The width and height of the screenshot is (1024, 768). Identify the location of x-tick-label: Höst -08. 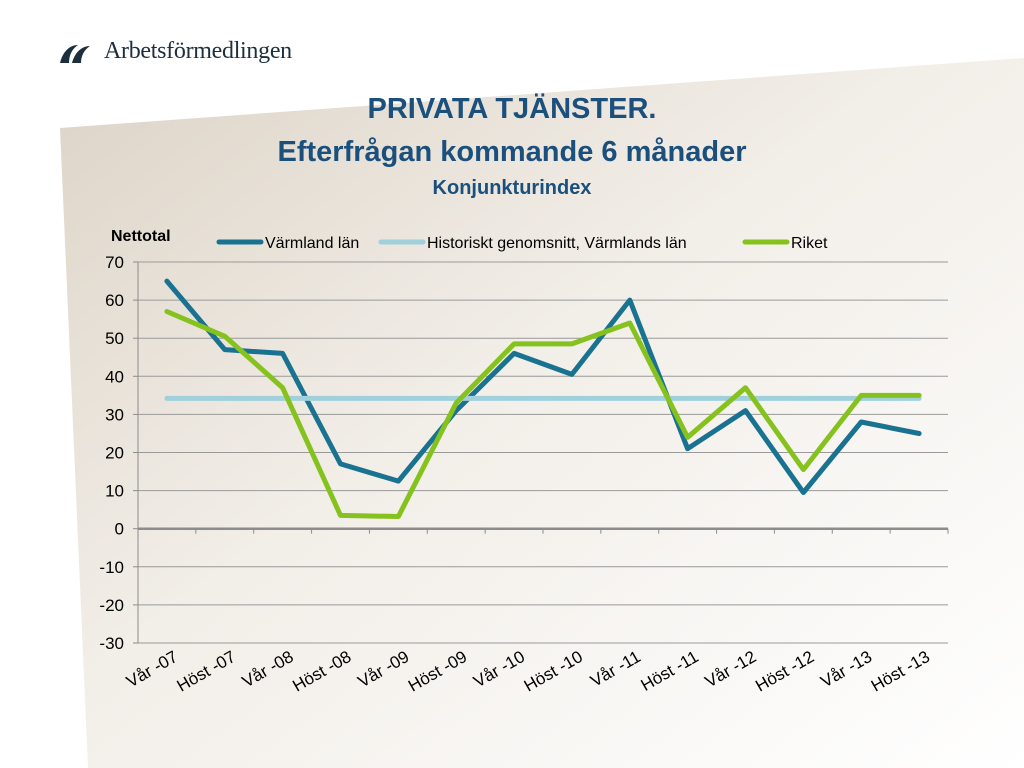
(321, 671).